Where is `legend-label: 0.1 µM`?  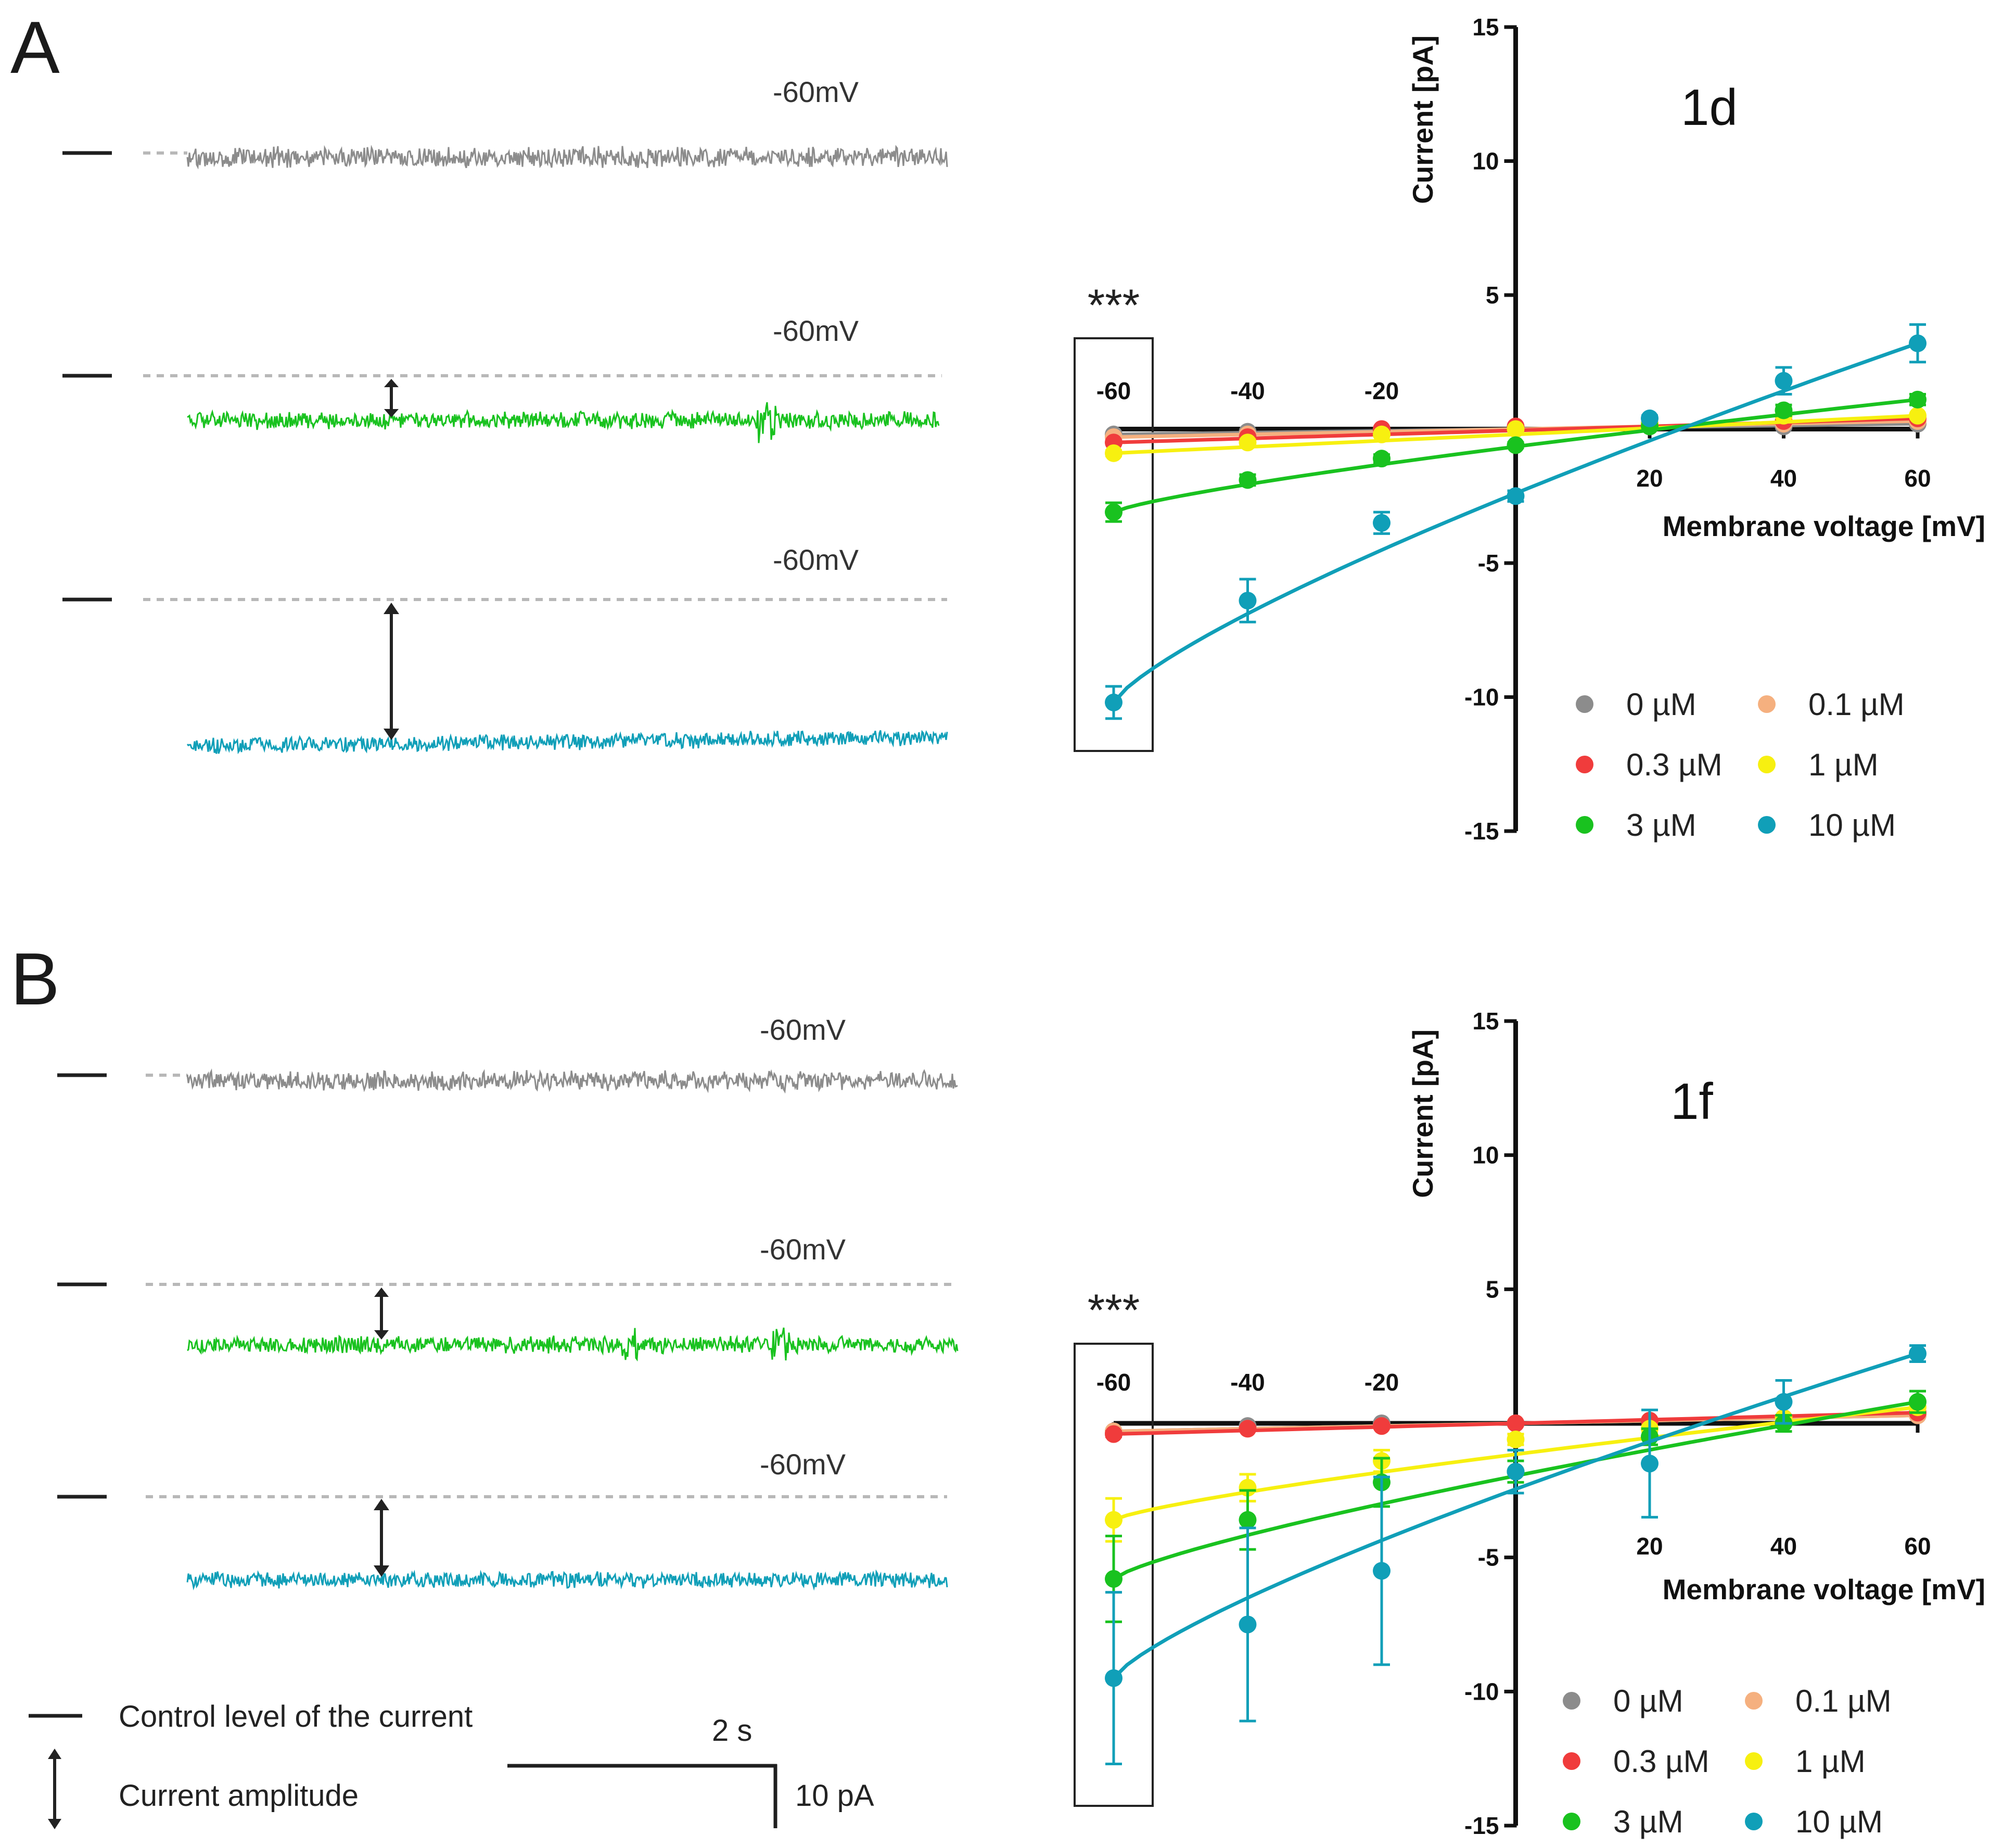 legend-label: 0.1 µM is located at coordinates (1856, 704).